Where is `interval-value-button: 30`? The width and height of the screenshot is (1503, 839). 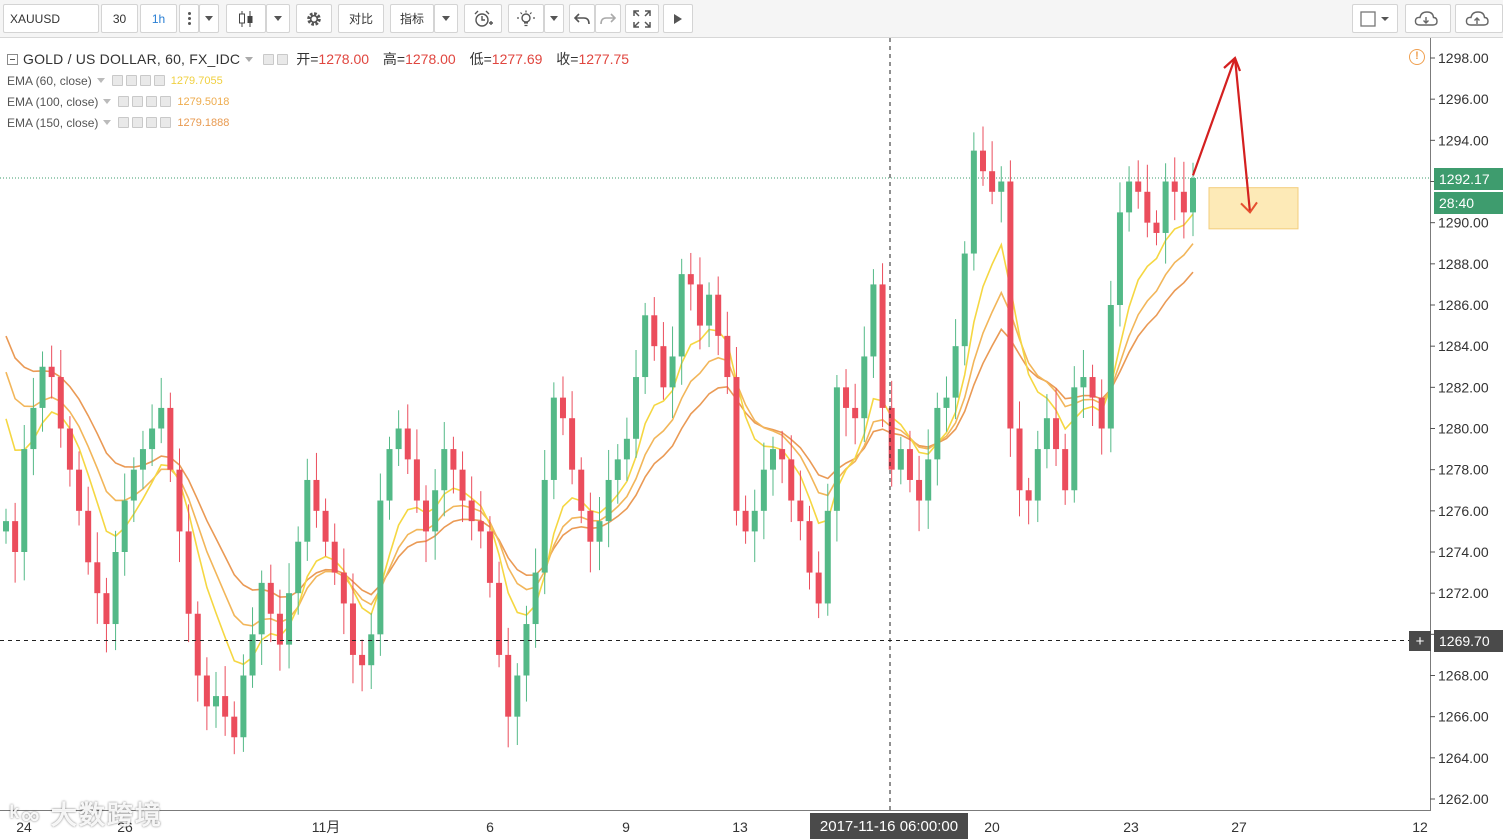
interval-value-button: 30 is located at coordinates (119, 18).